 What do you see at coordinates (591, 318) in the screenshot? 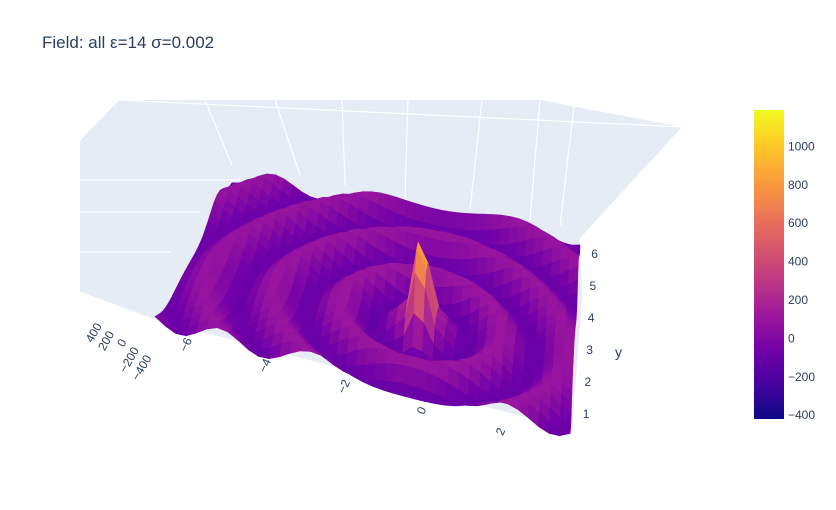
I see `y-tick-label: 4` at bounding box center [591, 318].